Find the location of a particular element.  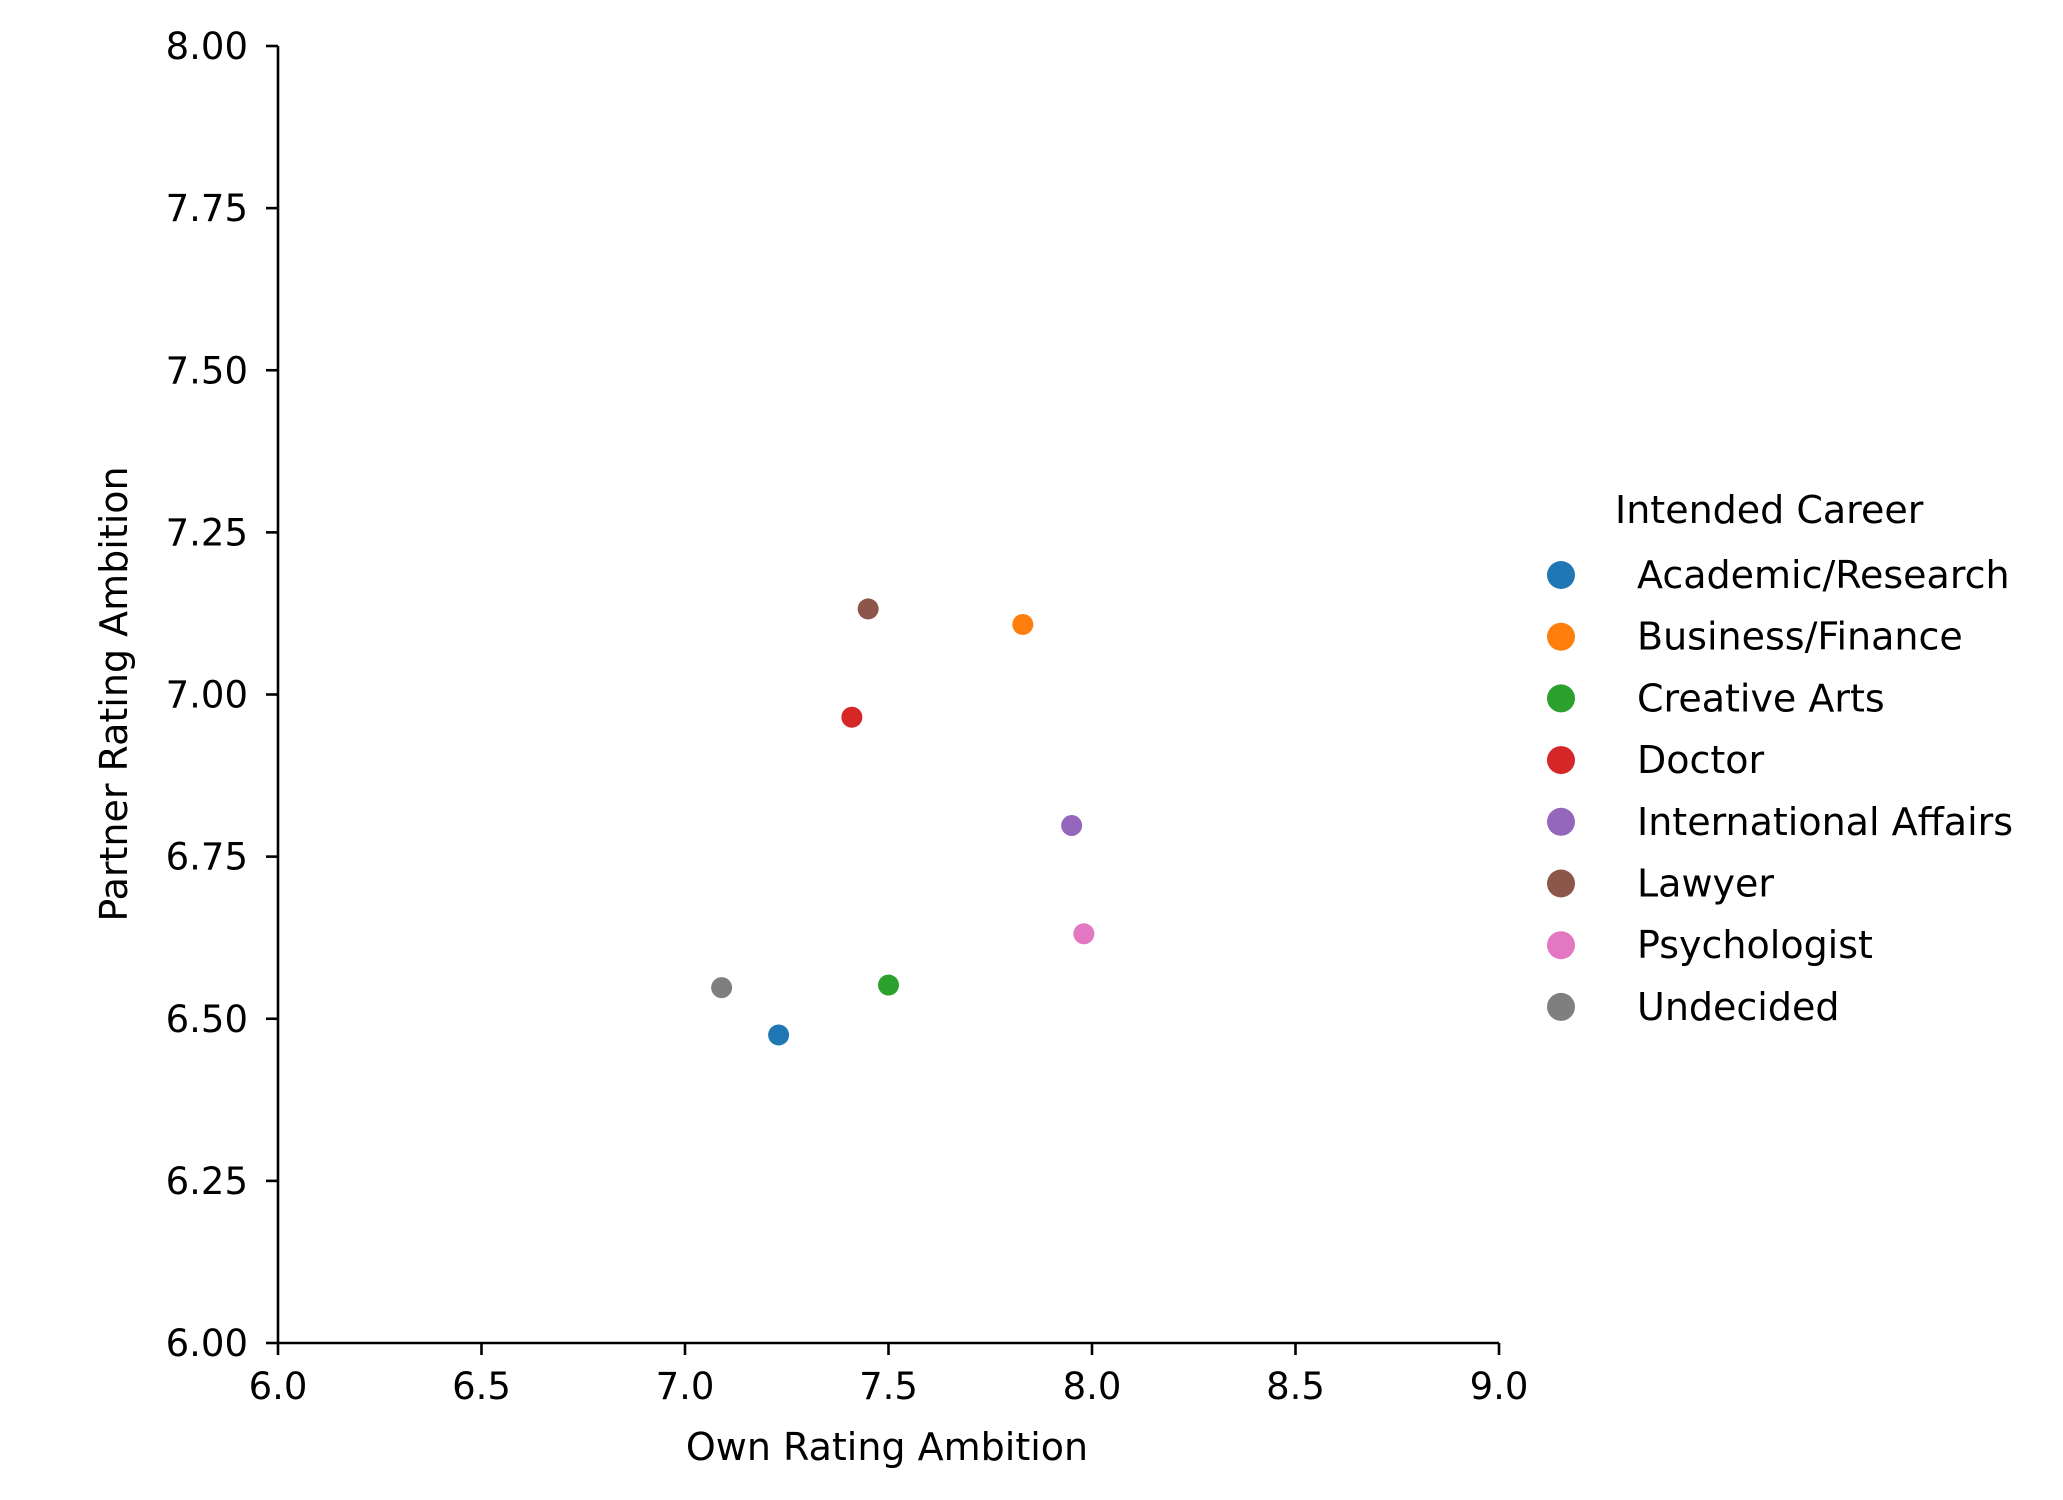

y-tick-label: 6.75 is located at coordinates (207, 857).